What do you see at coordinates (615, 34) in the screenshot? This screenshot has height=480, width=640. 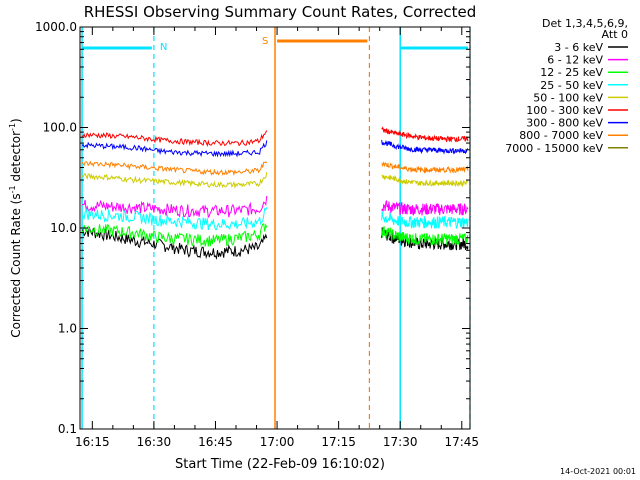 I see `legend-header-line2: Att 0` at bounding box center [615, 34].